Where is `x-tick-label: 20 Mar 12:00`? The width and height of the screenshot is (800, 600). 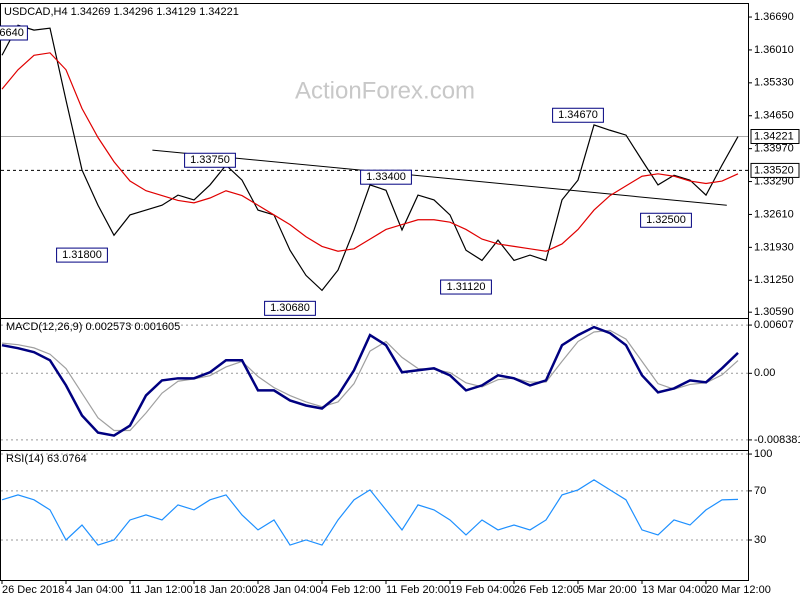 x-tick-label: 20 Mar 12:00 is located at coordinates (738, 590).